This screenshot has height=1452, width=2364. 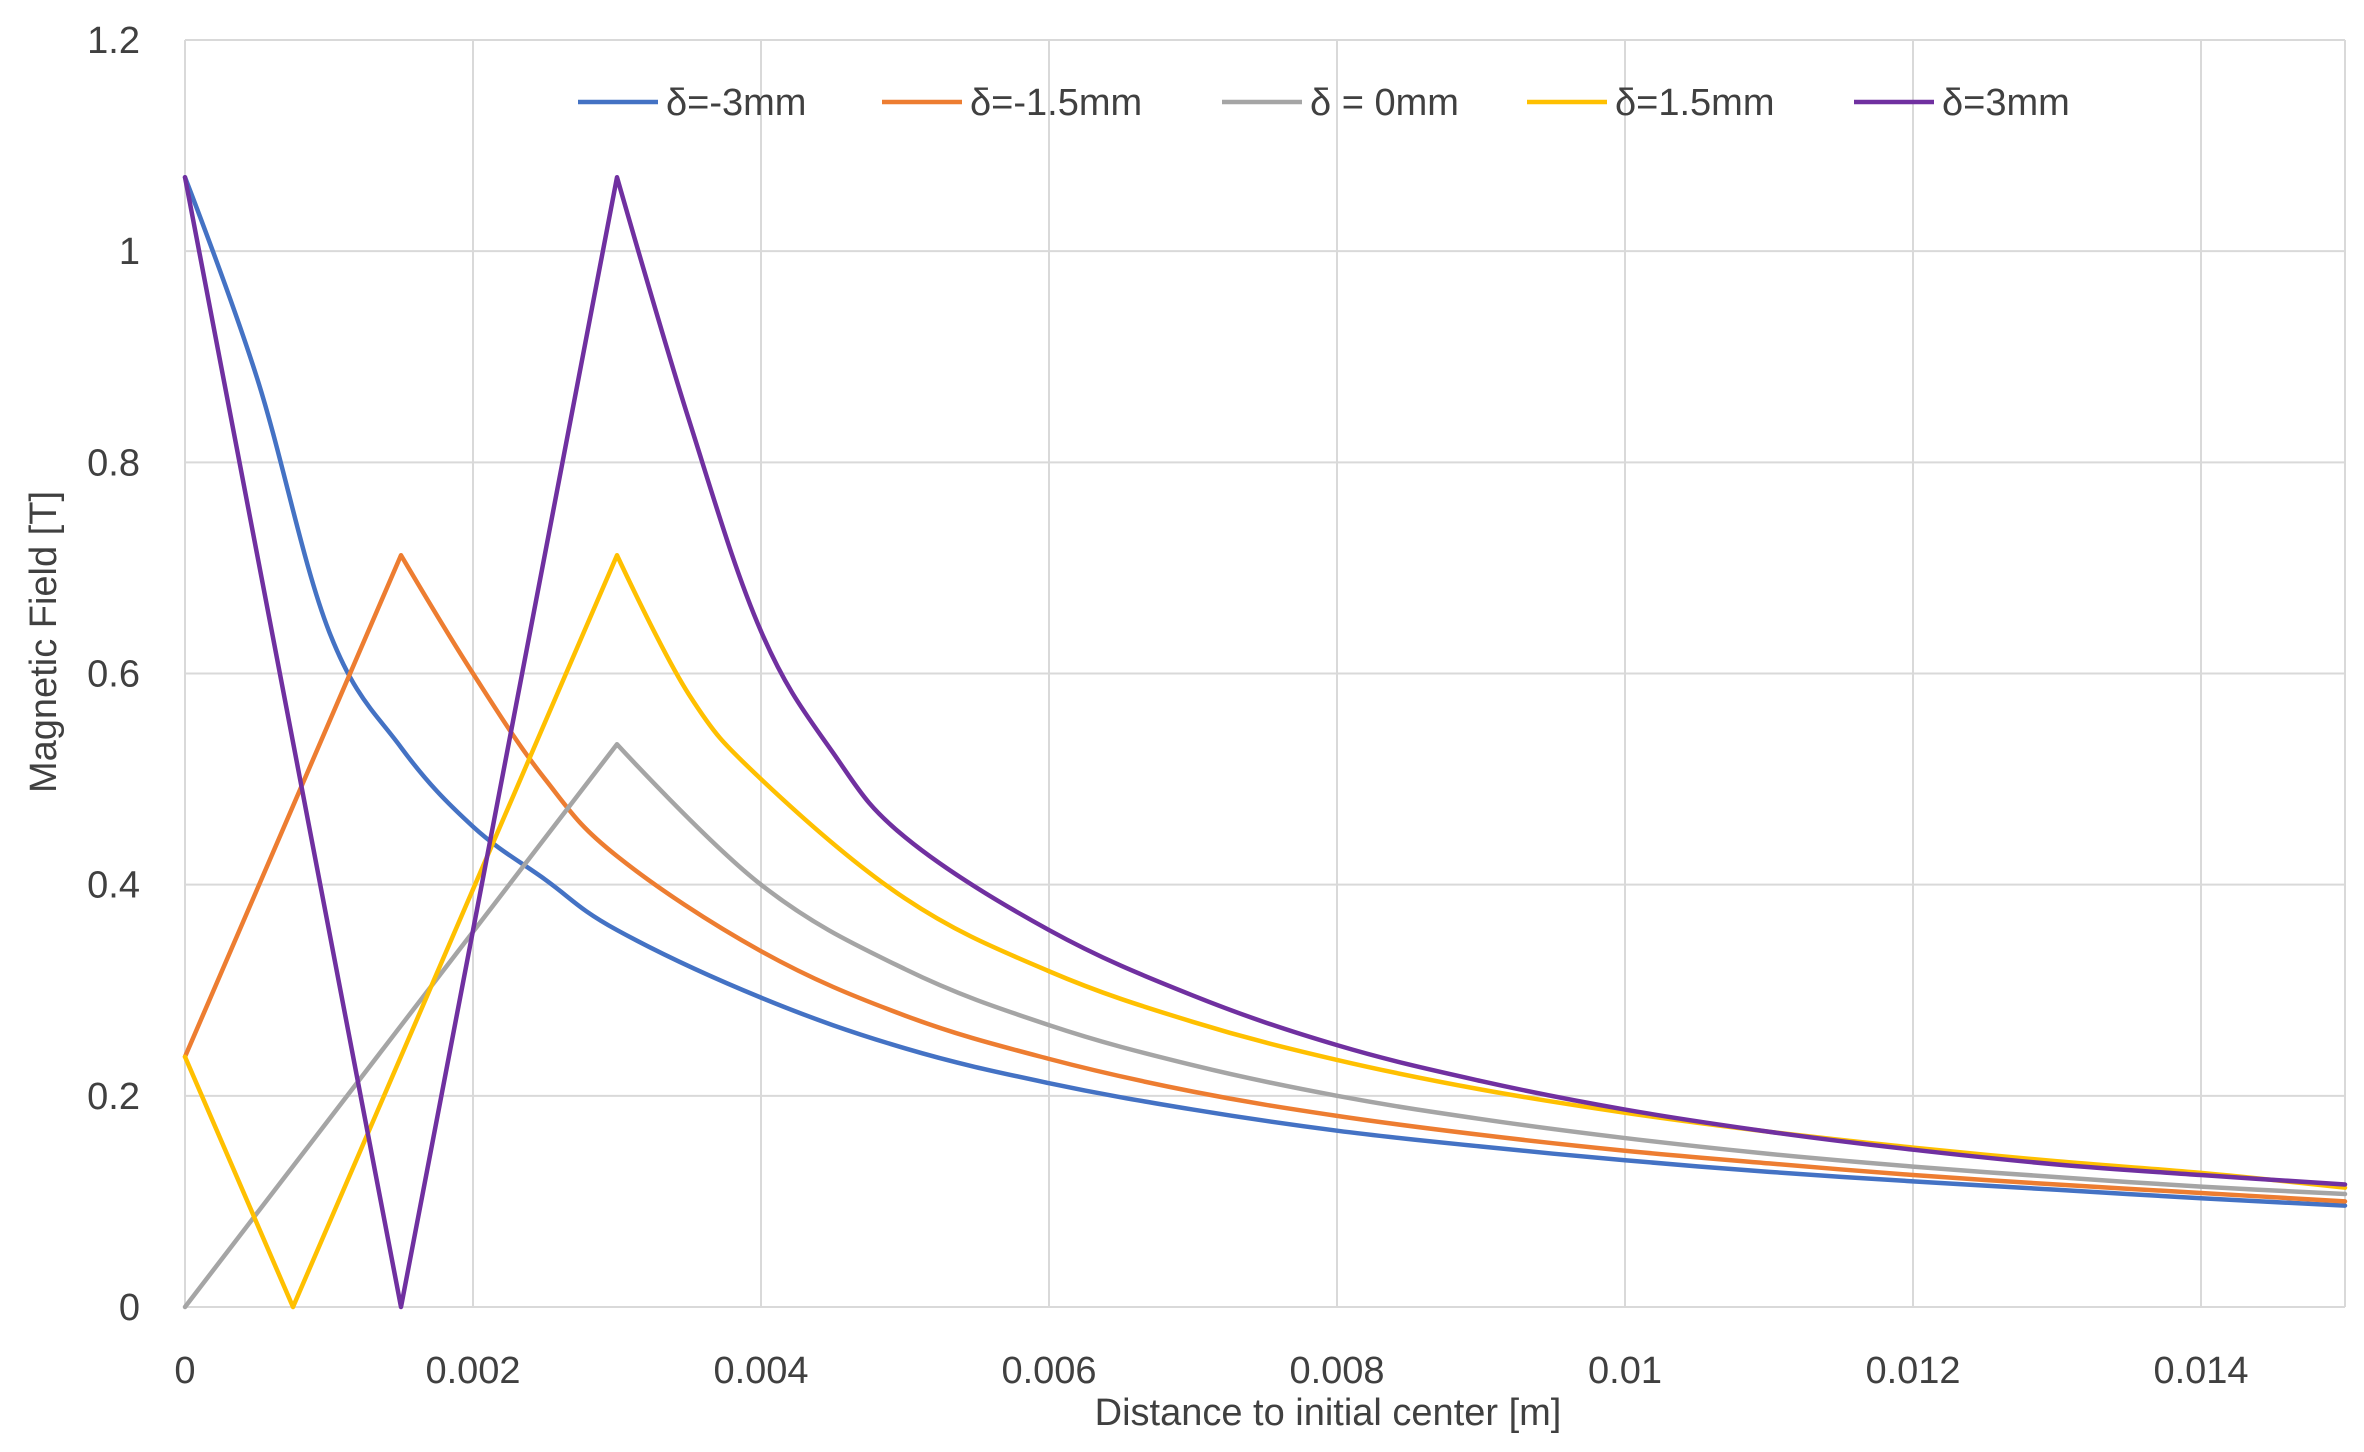 What do you see at coordinates (113, 463) in the screenshot?
I see `y-tick-label: 0.8` at bounding box center [113, 463].